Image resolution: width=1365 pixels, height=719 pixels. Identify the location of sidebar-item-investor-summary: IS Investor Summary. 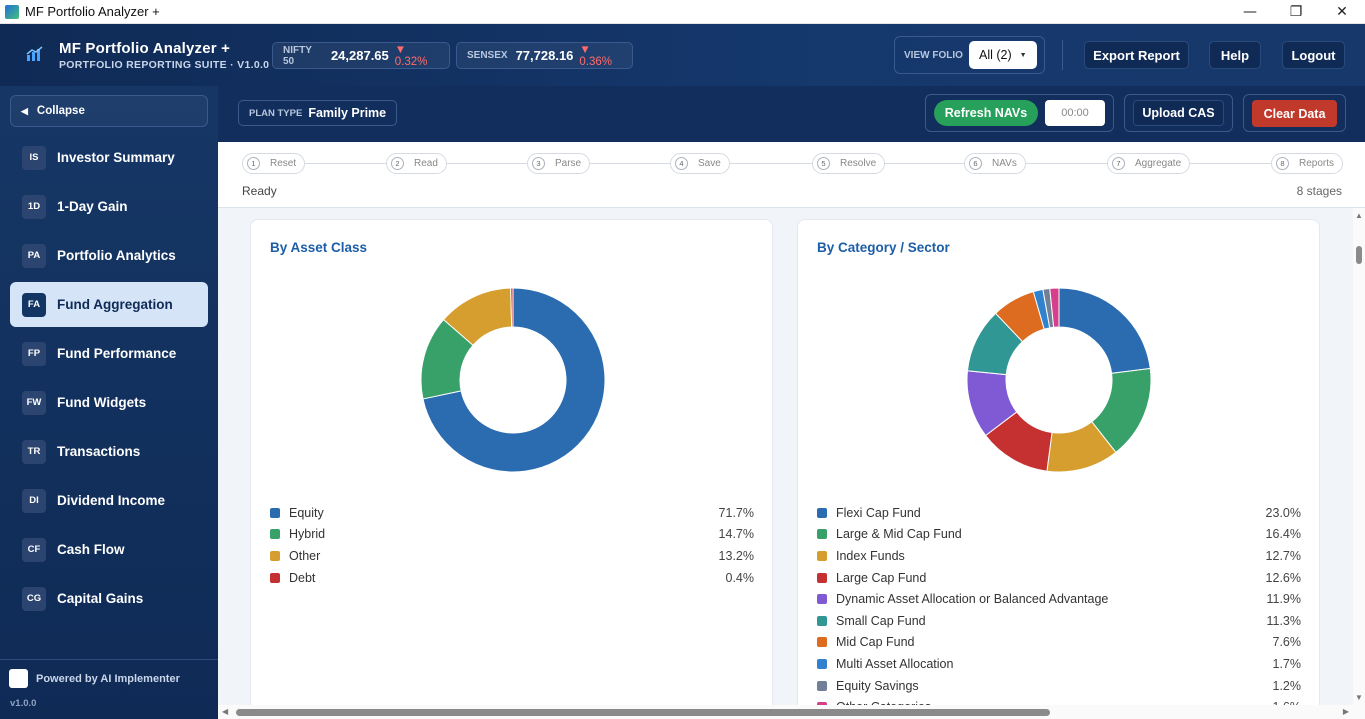
(109, 157).